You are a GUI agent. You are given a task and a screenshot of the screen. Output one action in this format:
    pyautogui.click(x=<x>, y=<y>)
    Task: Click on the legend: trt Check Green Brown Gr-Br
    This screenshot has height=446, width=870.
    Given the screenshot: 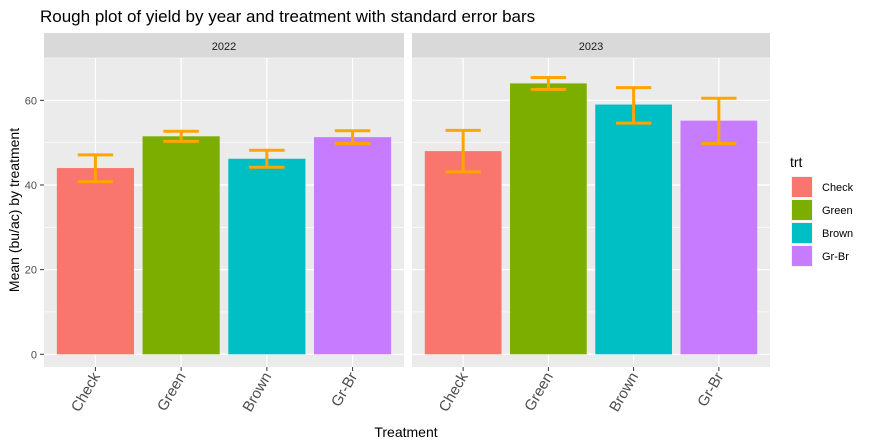 What is the action you would take?
    pyautogui.click(x=822, y=210)
    